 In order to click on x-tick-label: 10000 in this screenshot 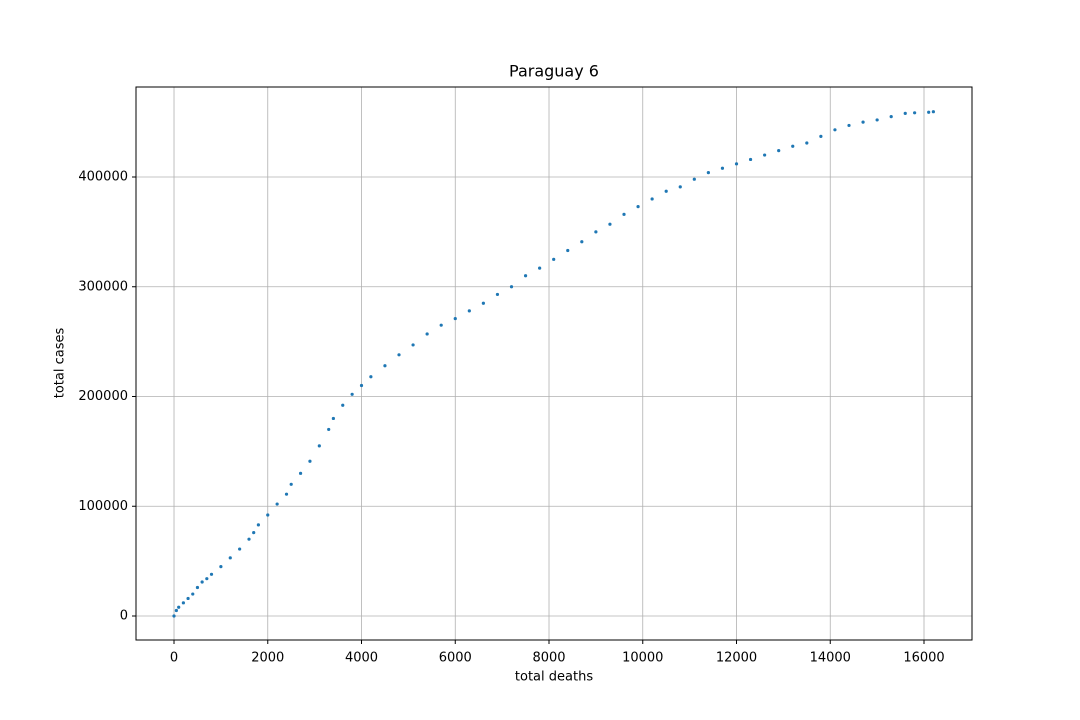, I will do `click(642, 658)`.